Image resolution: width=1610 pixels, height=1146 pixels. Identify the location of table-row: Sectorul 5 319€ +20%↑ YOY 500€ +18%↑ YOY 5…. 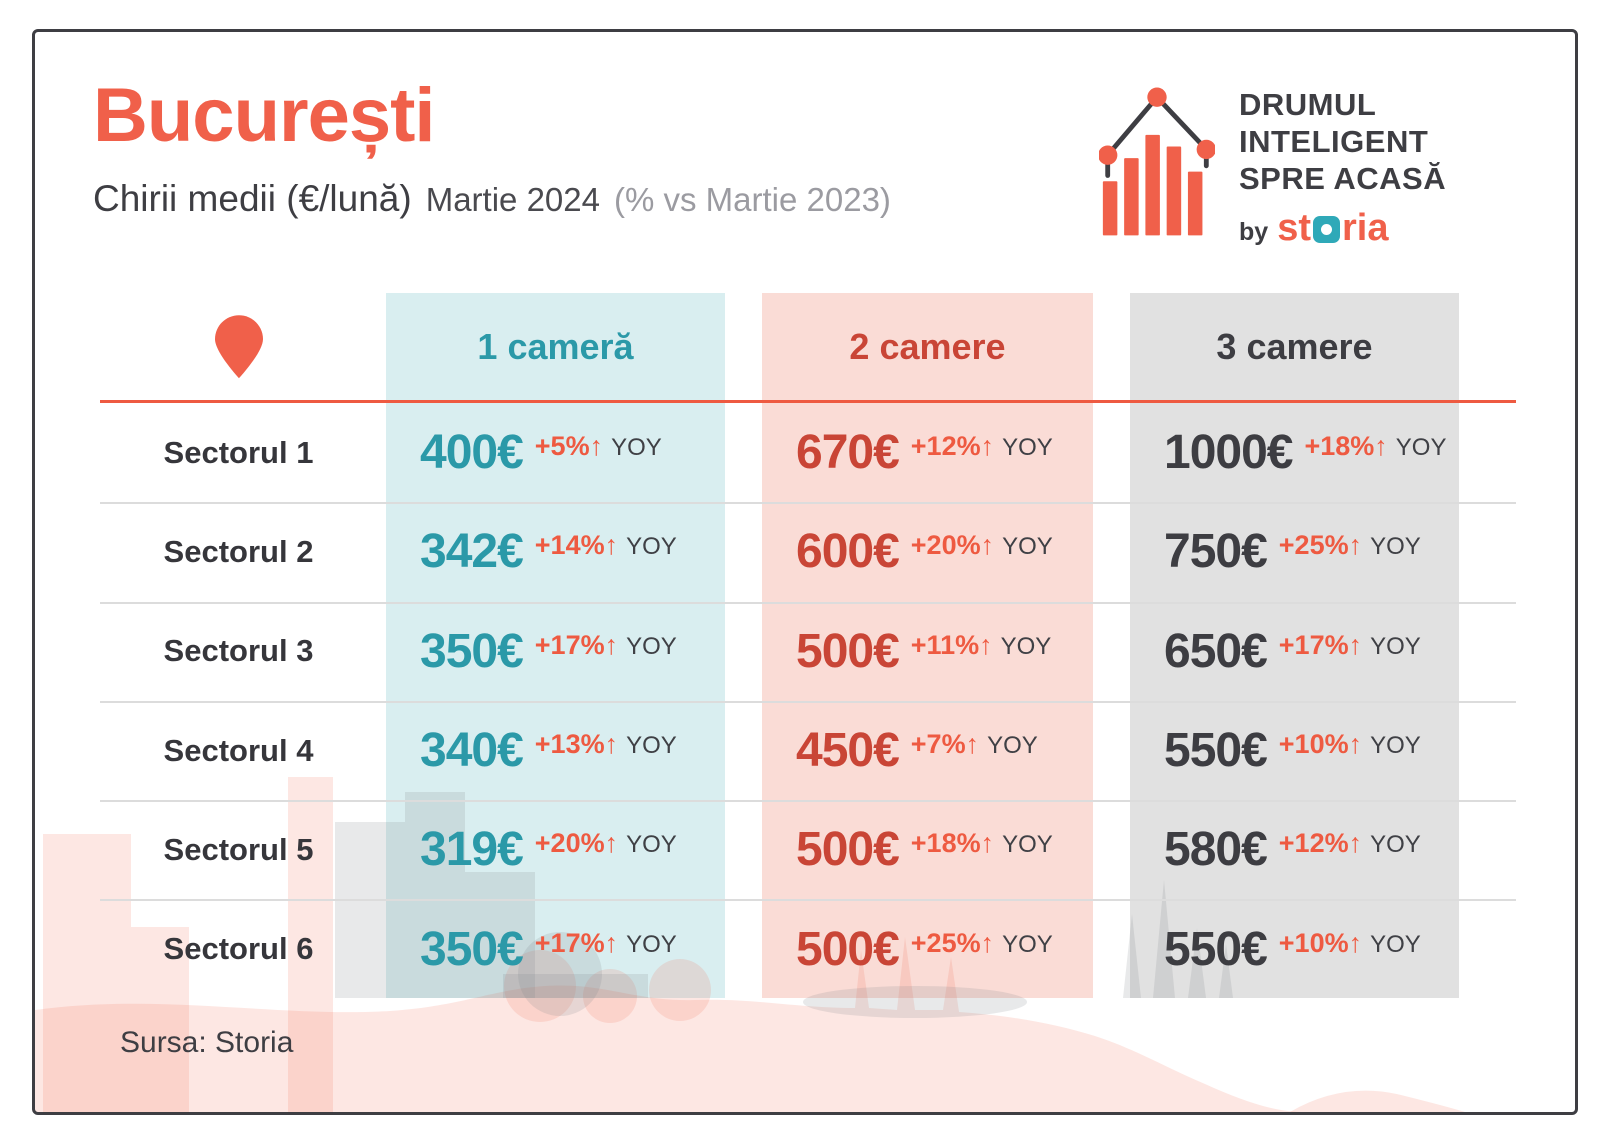
(807, 849).